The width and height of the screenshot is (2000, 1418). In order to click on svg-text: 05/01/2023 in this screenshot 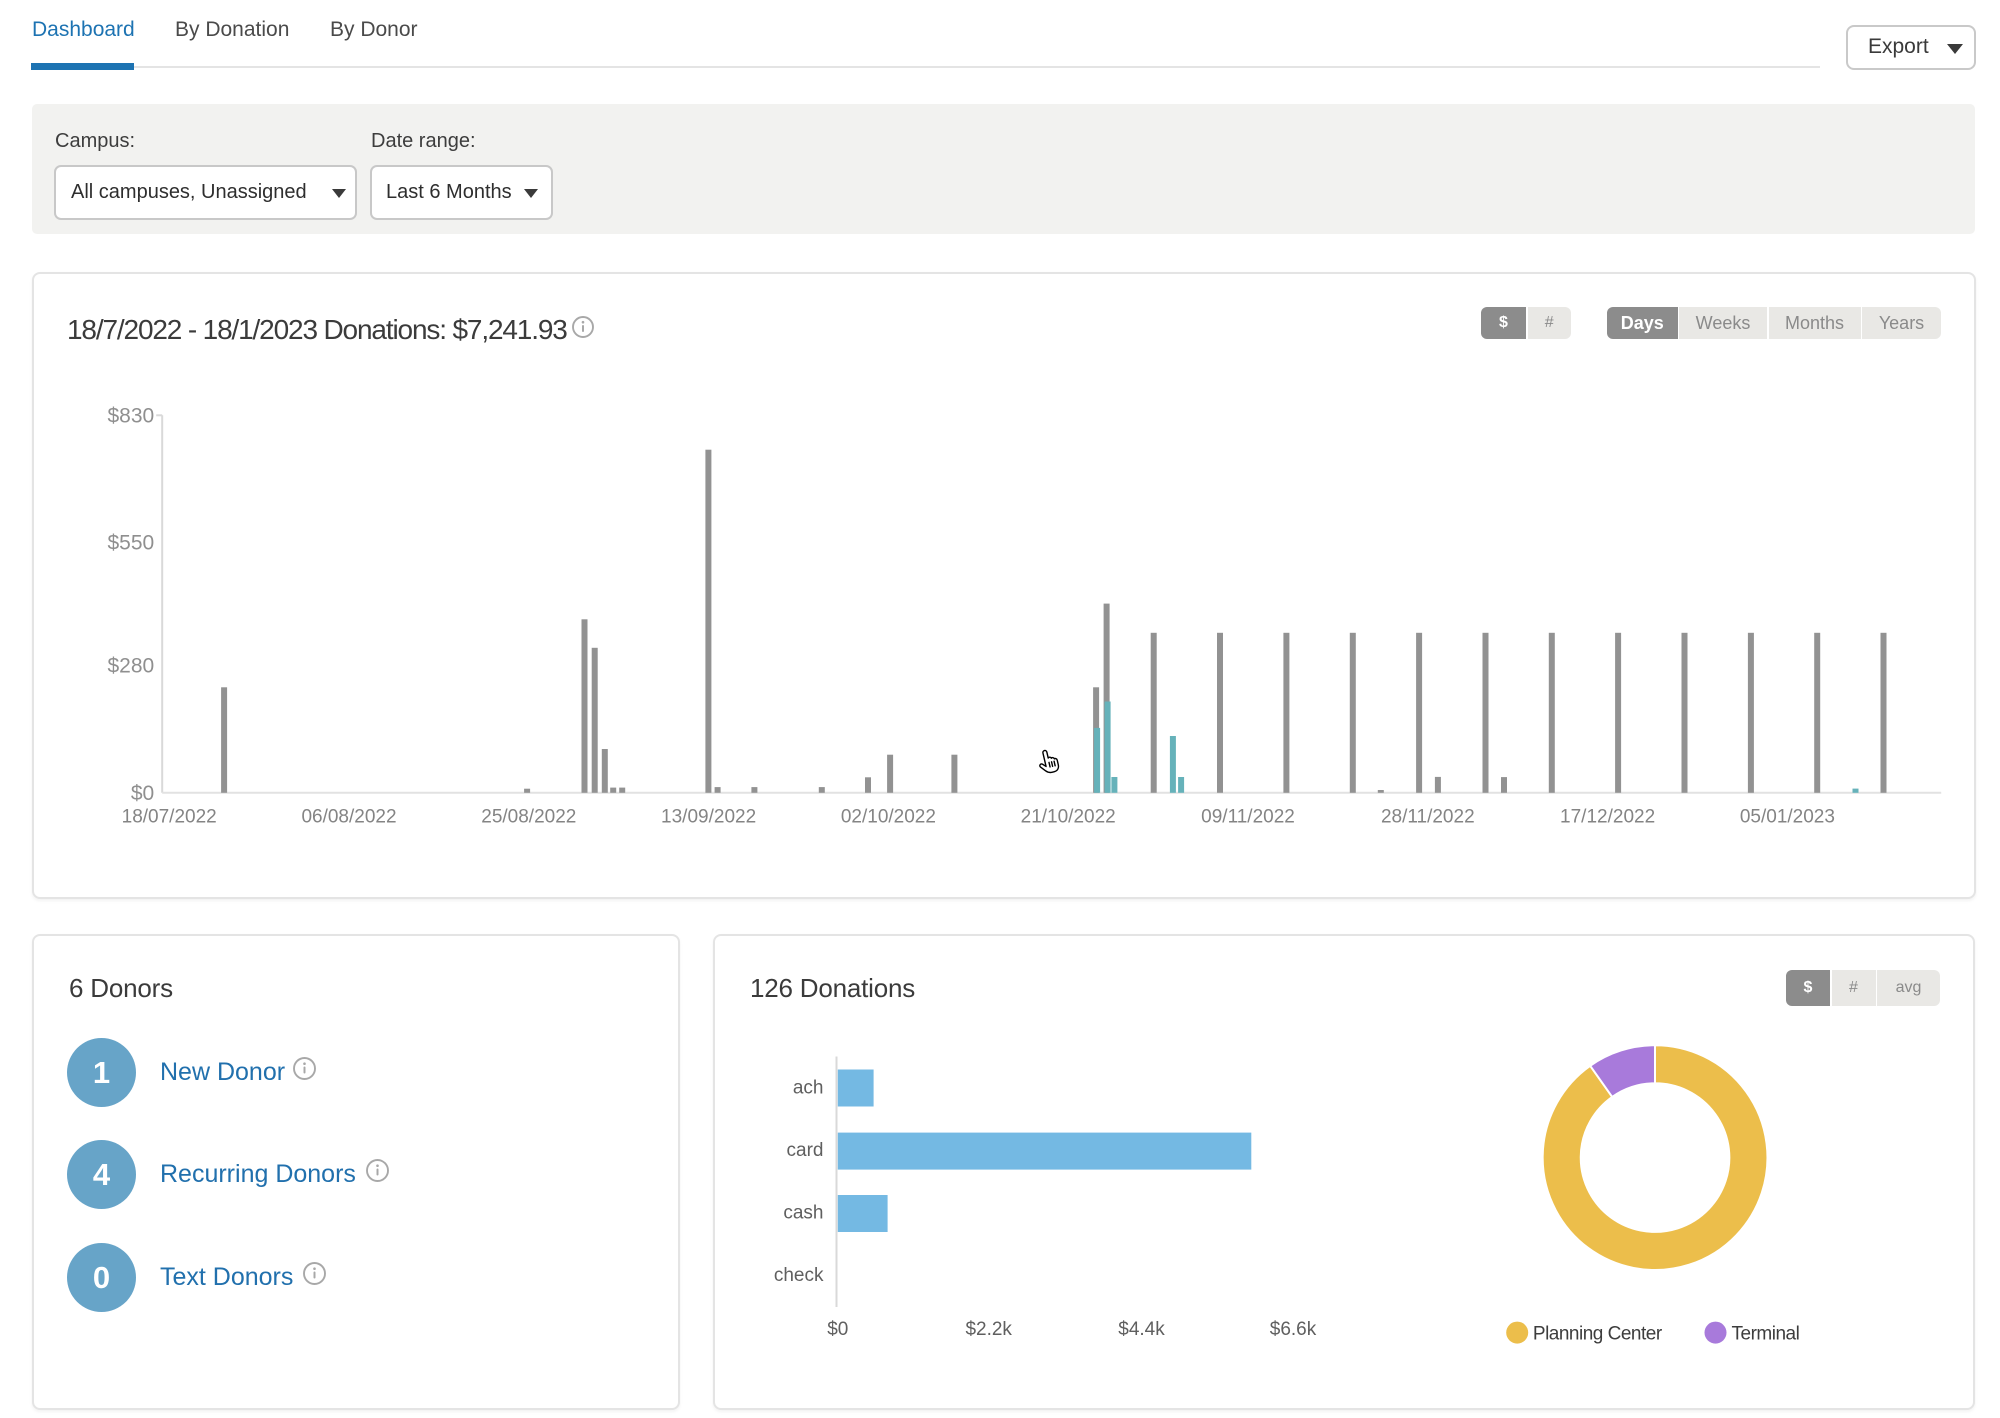, I will do `click(1787, 816)`.